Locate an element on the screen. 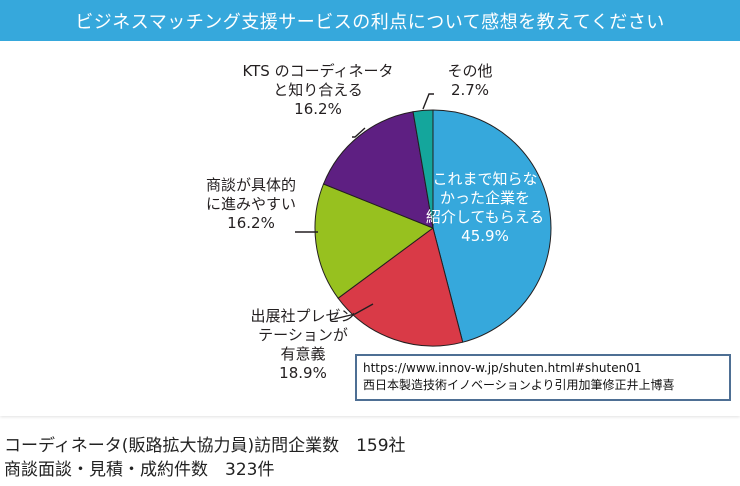 The height and width of the screenshot is (486, 740). slice-label-text: その他 is located at coordinates (470, 71).